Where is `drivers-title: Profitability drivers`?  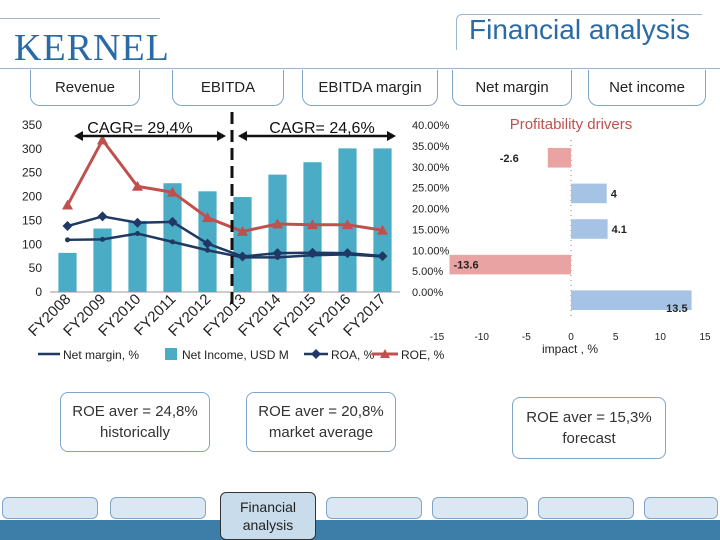
drivers-title: Profitability drivers is located at coordinates (571, 124).